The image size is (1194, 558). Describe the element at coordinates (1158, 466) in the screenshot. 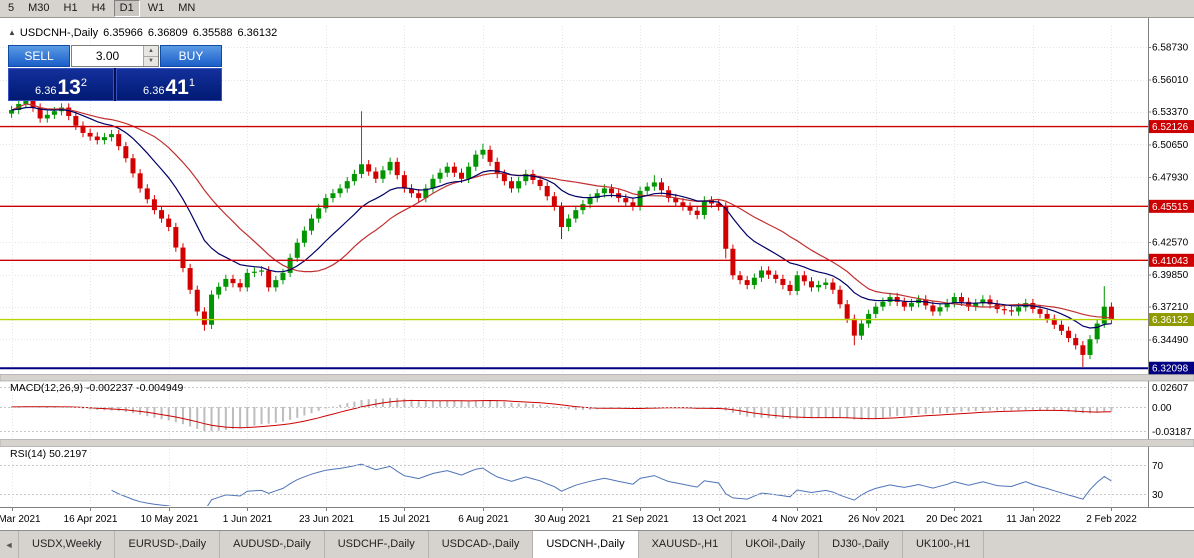

I see `svg-text: 70` at that location.